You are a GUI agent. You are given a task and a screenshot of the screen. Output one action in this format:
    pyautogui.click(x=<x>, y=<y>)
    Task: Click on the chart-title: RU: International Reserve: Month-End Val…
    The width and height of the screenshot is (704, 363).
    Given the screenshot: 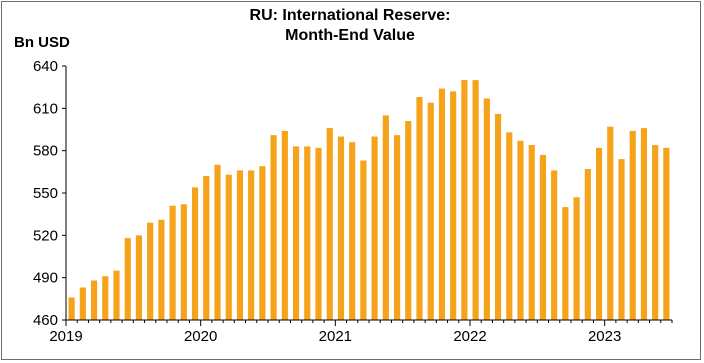 What is the action you would take?
    pyautogui.click(x=350, y=26)
    